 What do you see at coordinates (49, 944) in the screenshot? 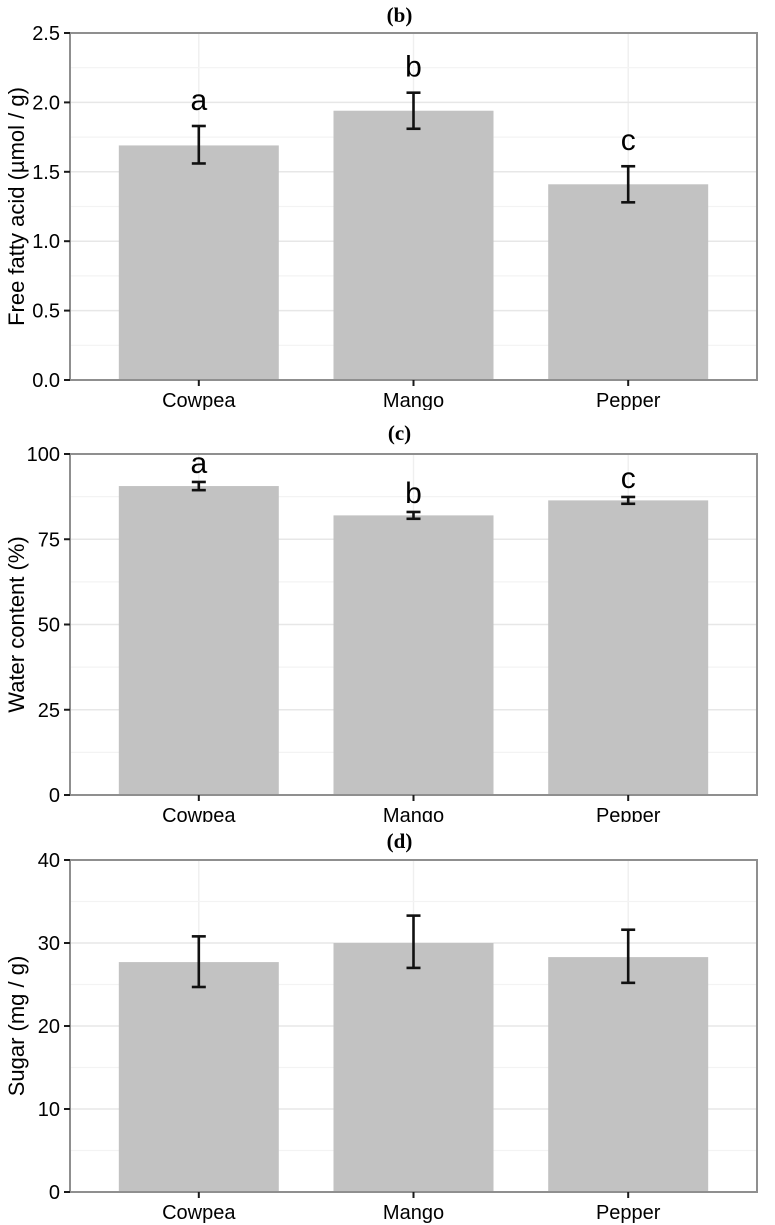
I see `y-tick-label: 30` at bounding box center [49, 944].